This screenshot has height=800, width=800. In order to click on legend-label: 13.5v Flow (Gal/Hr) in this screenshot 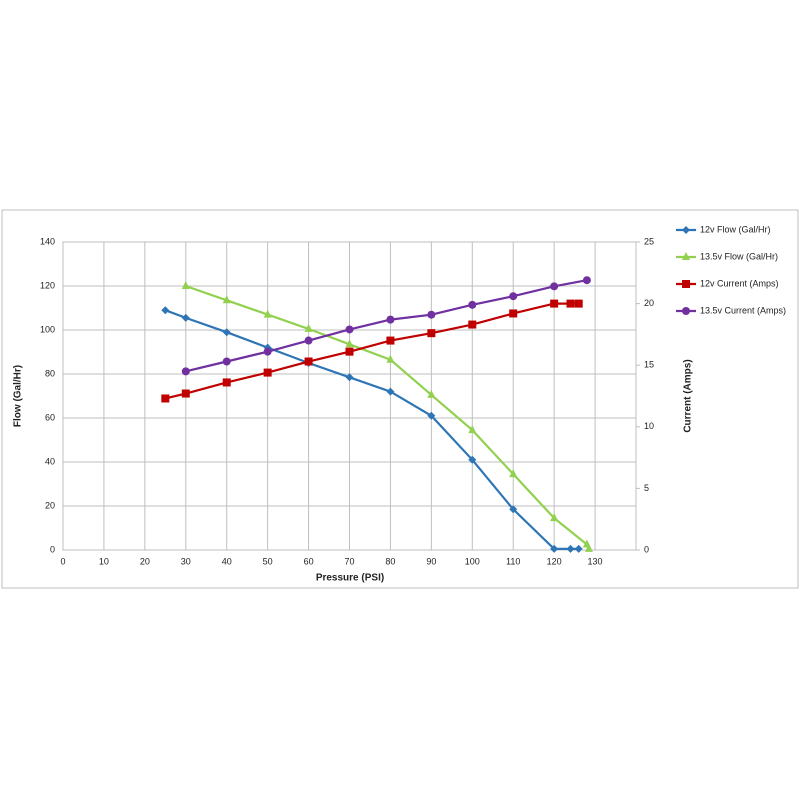, I will do `click(739, 256)`.